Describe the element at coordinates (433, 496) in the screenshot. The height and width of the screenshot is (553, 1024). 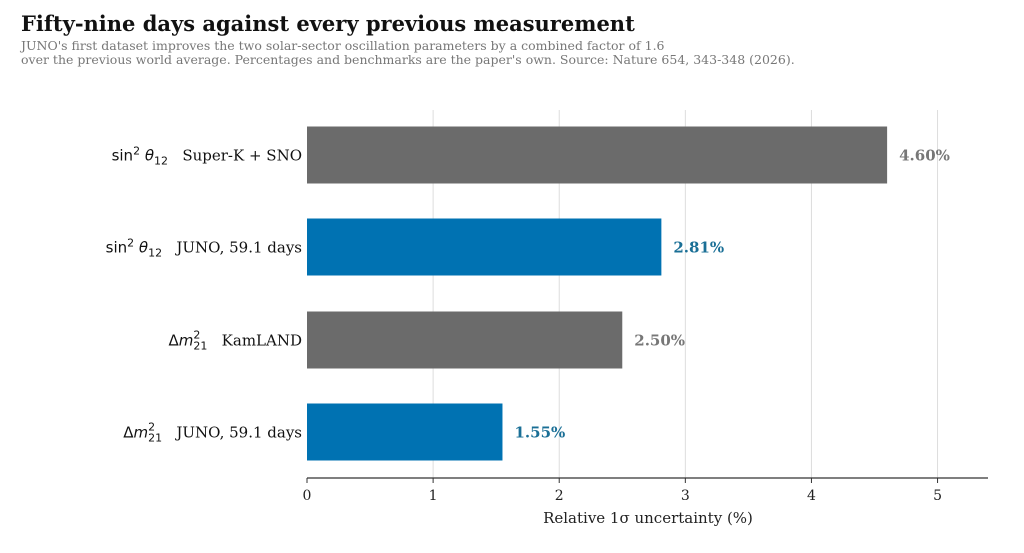
I see `x-tick-label: 1` at that location.